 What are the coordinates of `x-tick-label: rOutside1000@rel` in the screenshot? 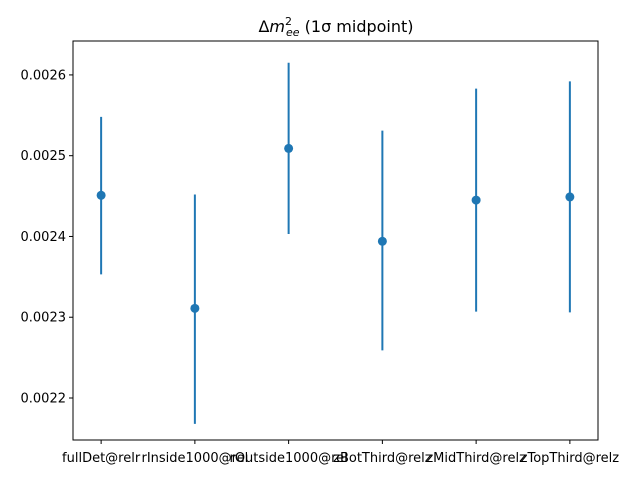 It's located at (288, 458).